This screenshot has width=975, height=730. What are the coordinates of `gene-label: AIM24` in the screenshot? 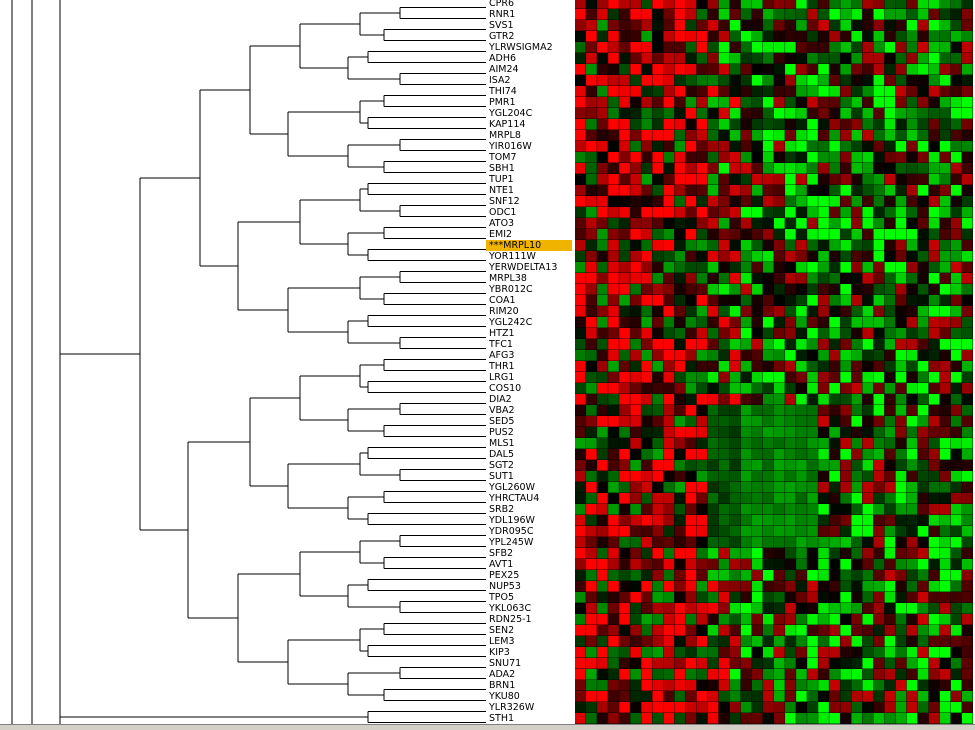 It's located at (504, 69).